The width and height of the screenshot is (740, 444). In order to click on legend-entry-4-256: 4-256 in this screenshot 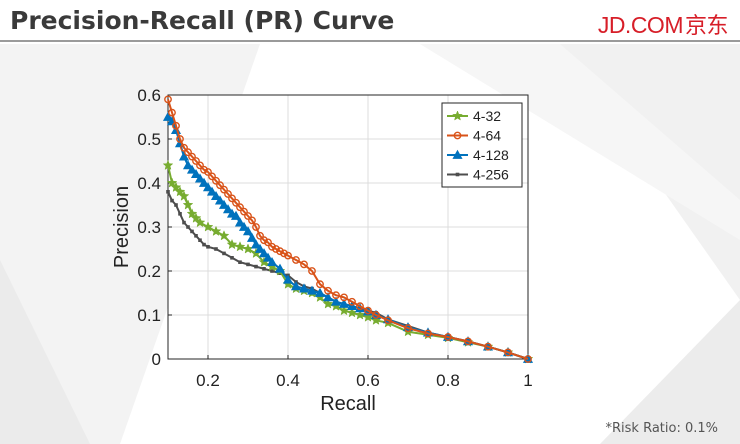, I will do `click(478, 175)`.